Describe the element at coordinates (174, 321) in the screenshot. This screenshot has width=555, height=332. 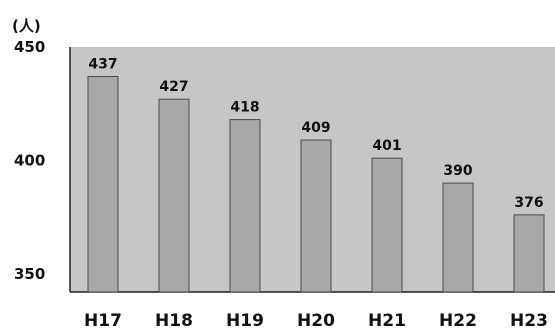
I see `x-tick-label-H18: H18` at that location.